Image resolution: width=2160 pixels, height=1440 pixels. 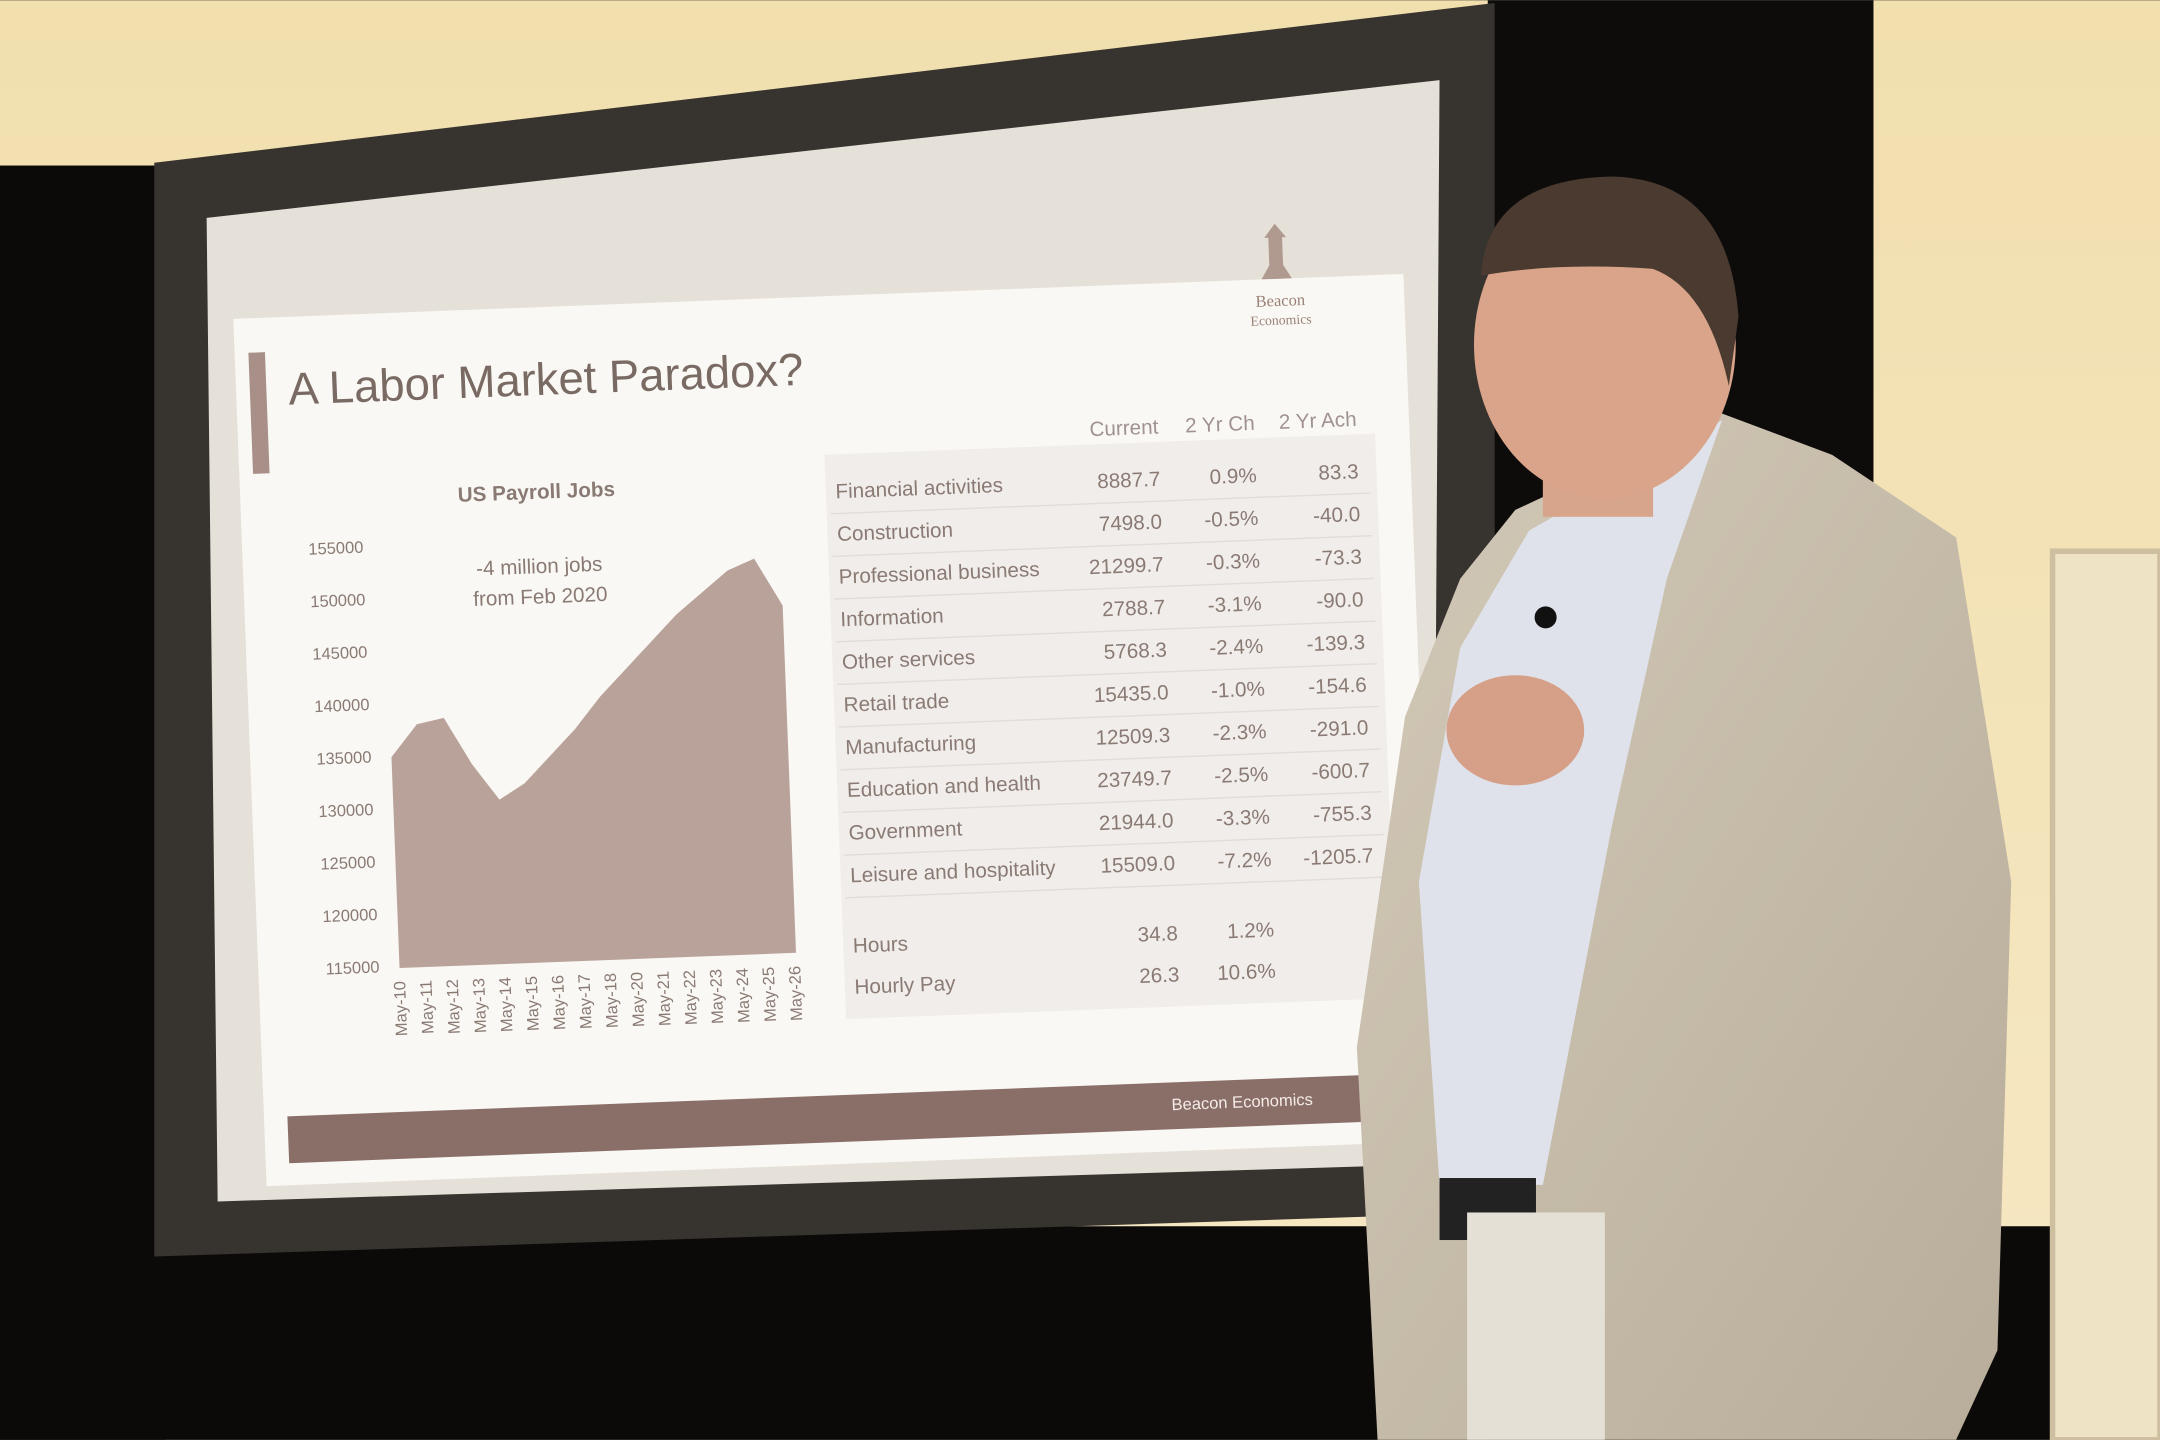 What do you see at coordinates (338, 600) in the screenshot?
I see `y-tick-label: 150000` at bounding box center [338, 600].